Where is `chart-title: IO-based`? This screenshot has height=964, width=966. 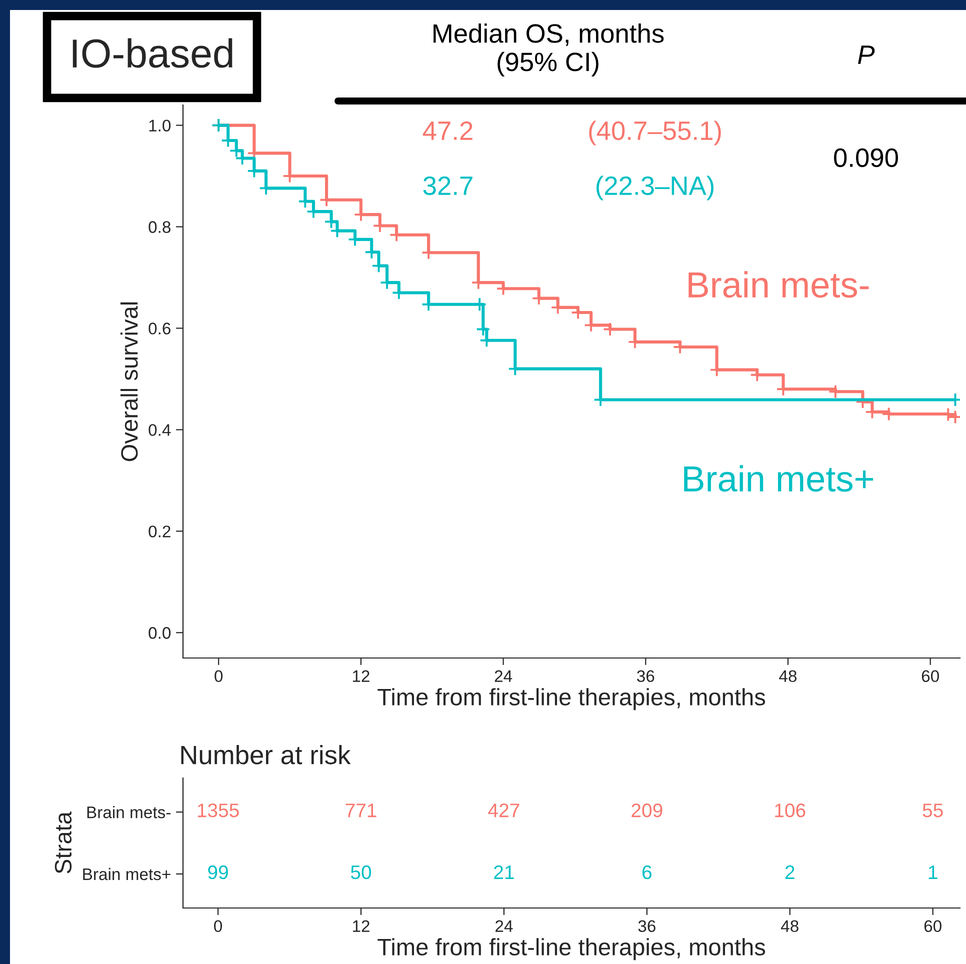
chart-title: IO-based is located at coordinates (152, 53).